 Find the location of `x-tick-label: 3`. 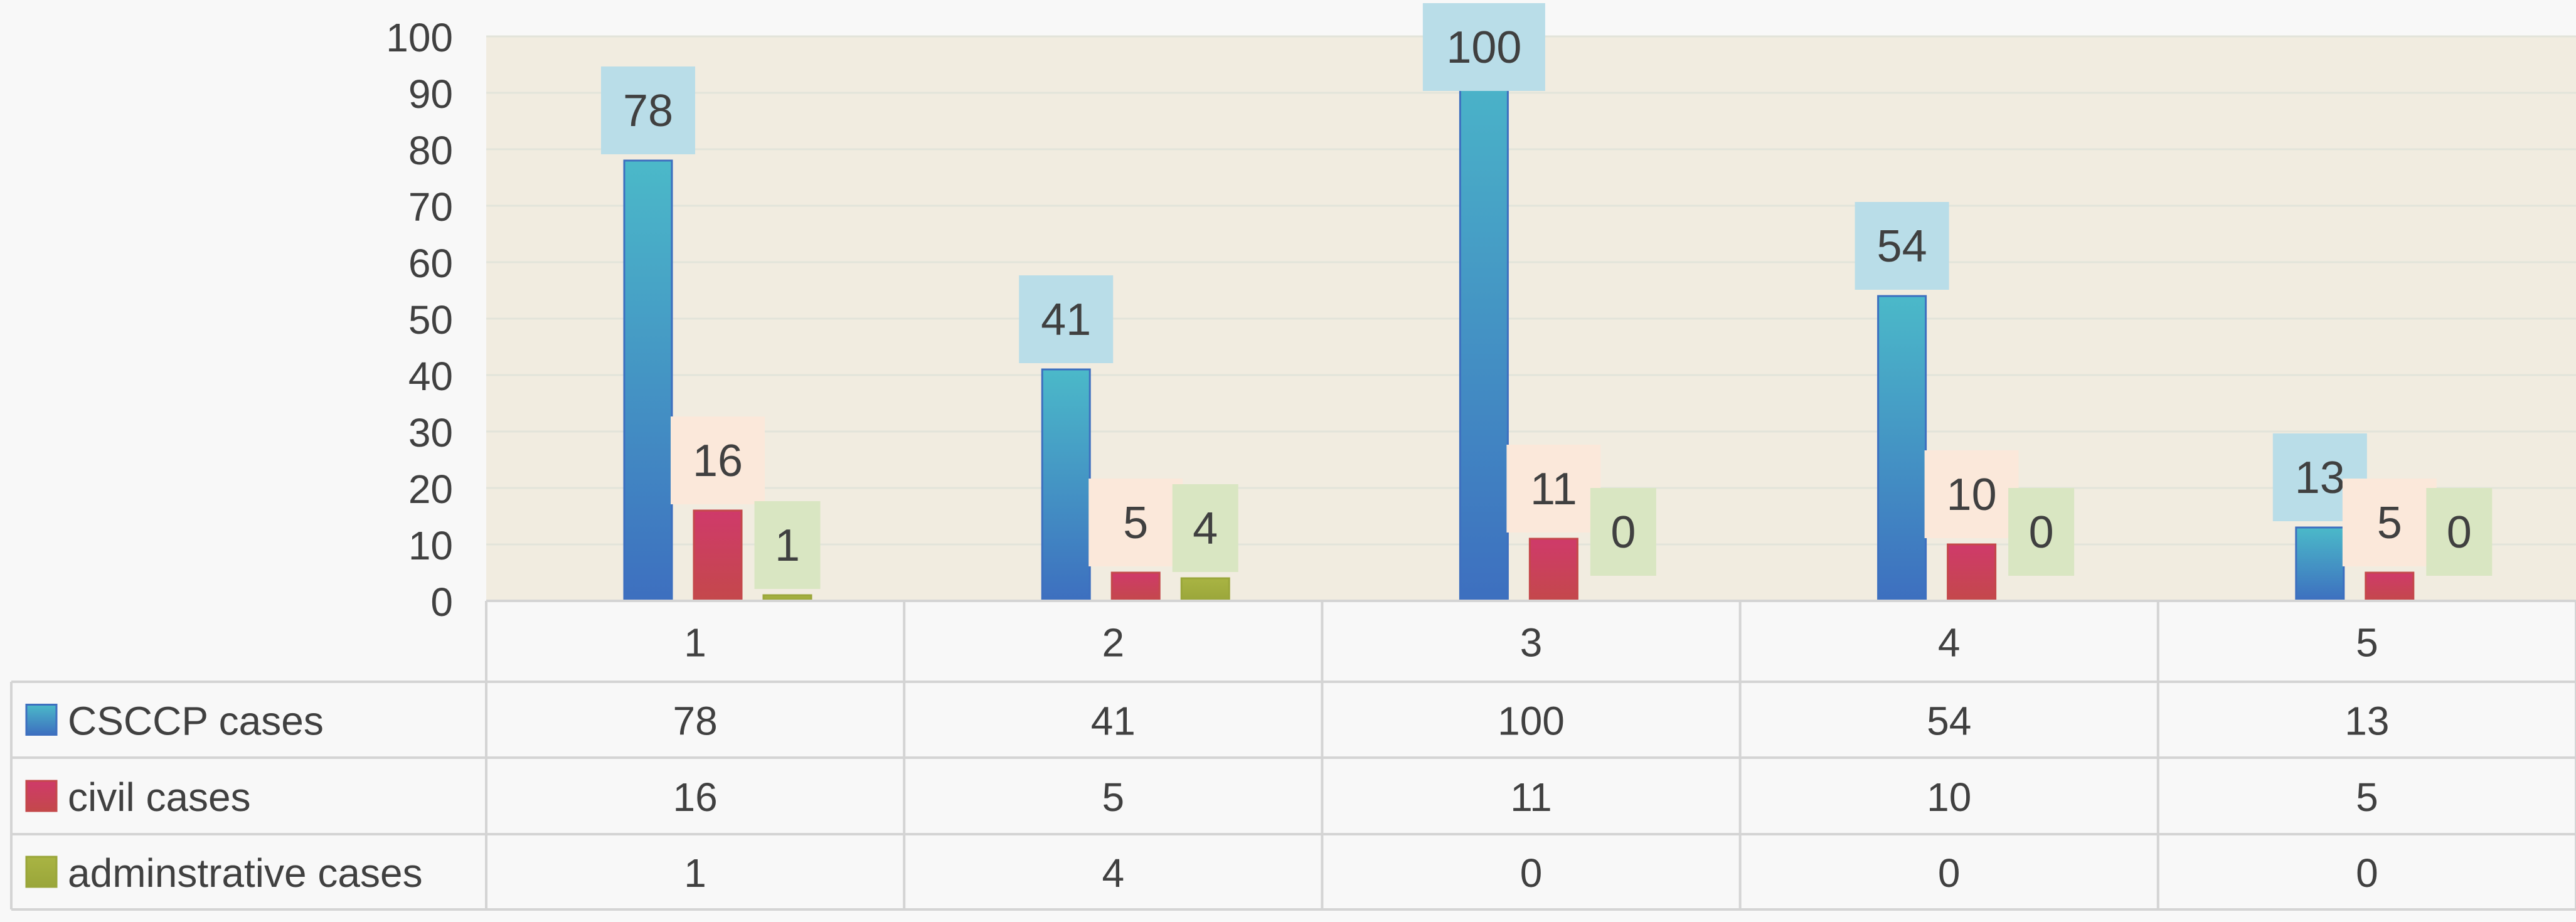

x-tick-label: 3 is located at coordinates (1531, 643).